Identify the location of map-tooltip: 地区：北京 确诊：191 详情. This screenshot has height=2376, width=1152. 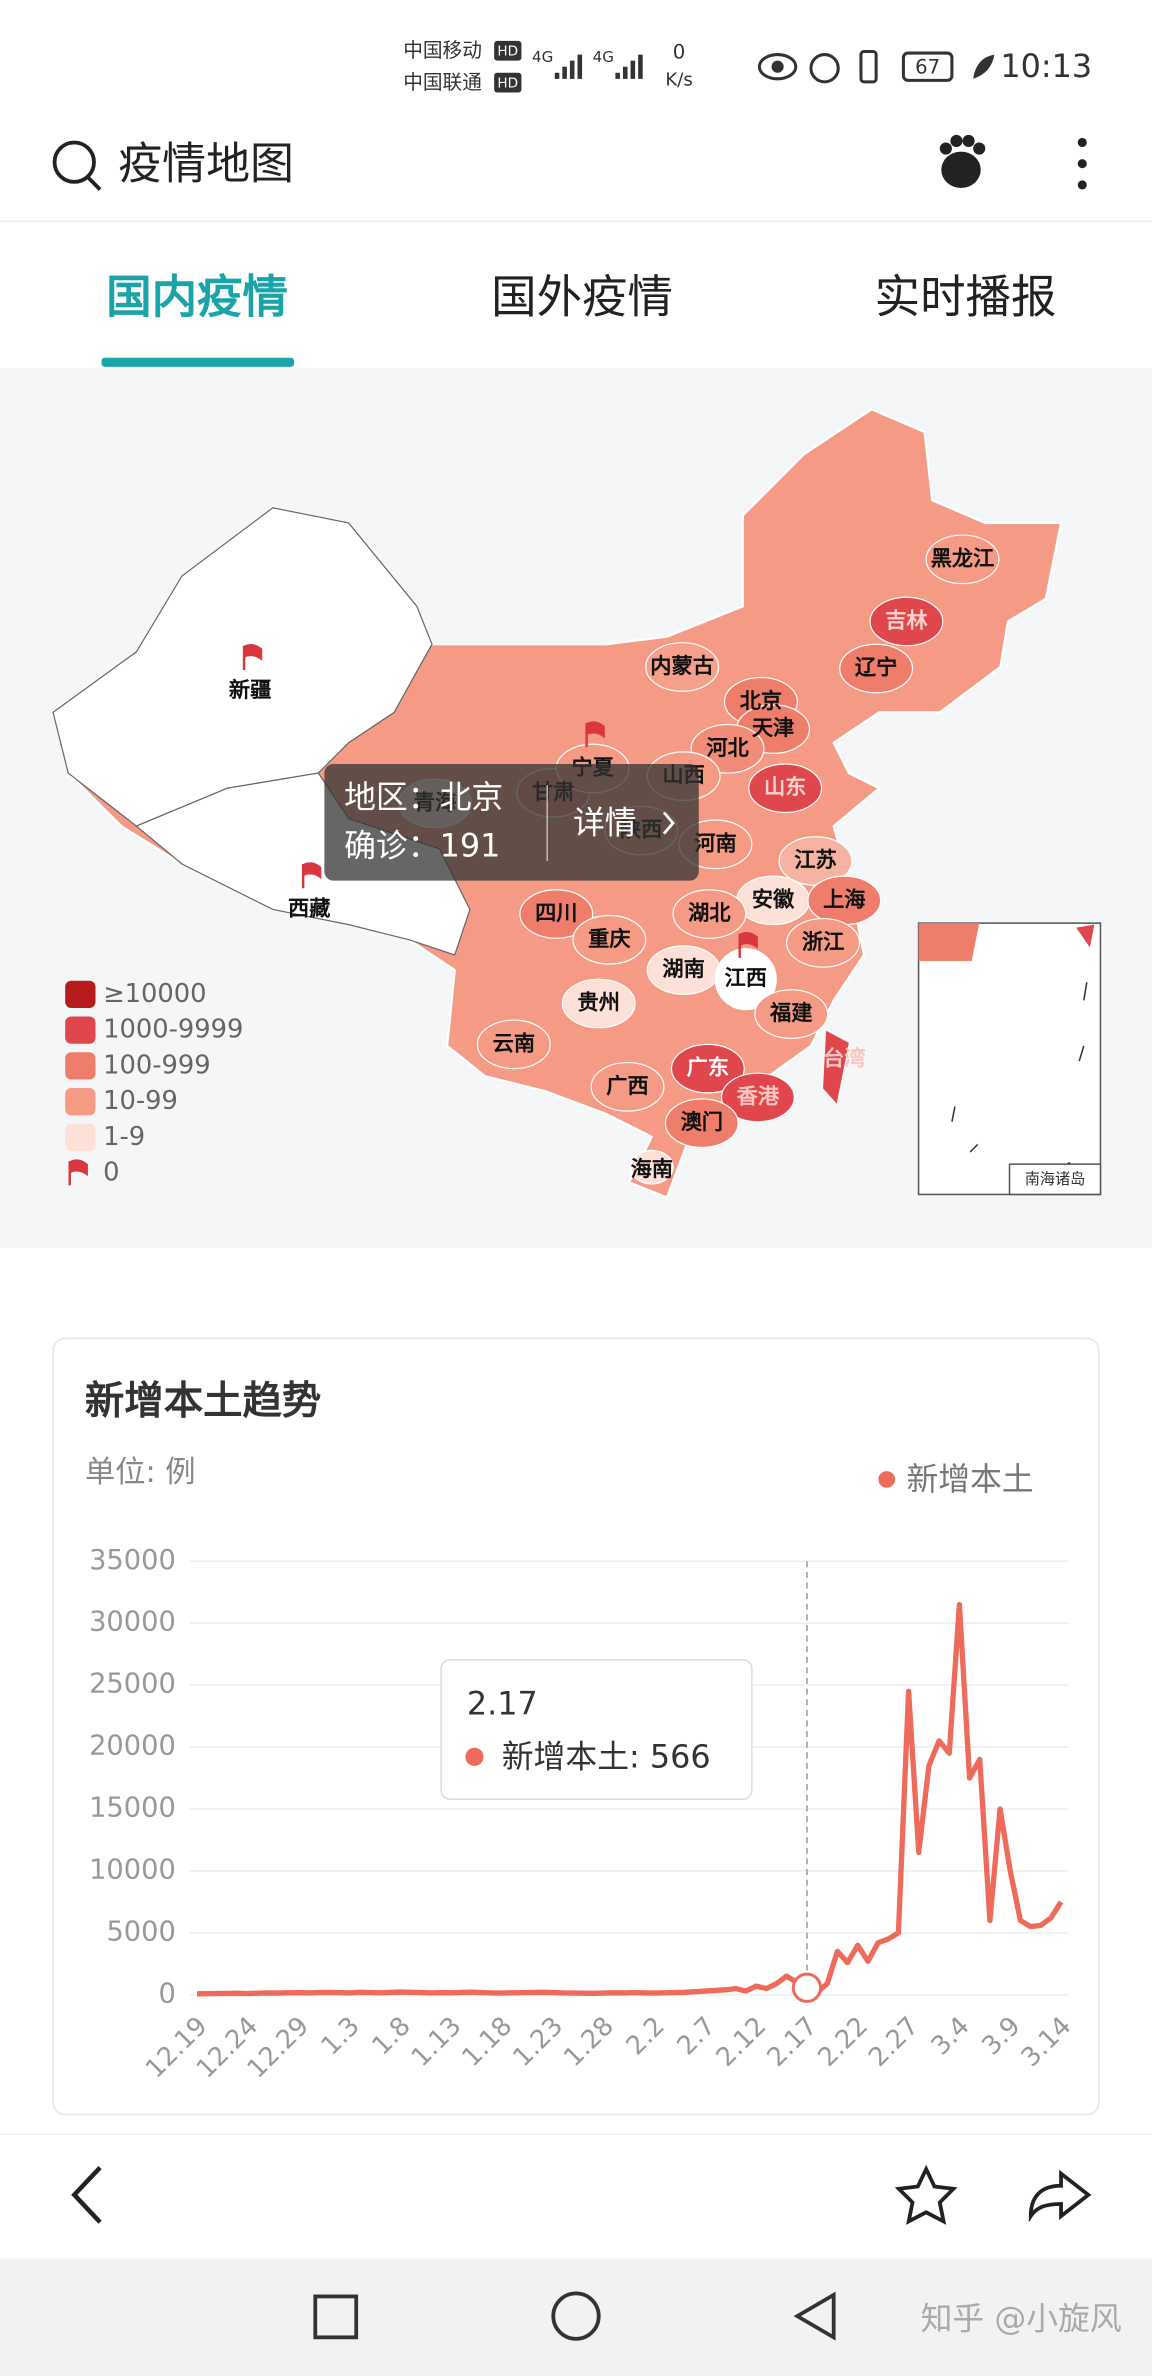
(511, 822).